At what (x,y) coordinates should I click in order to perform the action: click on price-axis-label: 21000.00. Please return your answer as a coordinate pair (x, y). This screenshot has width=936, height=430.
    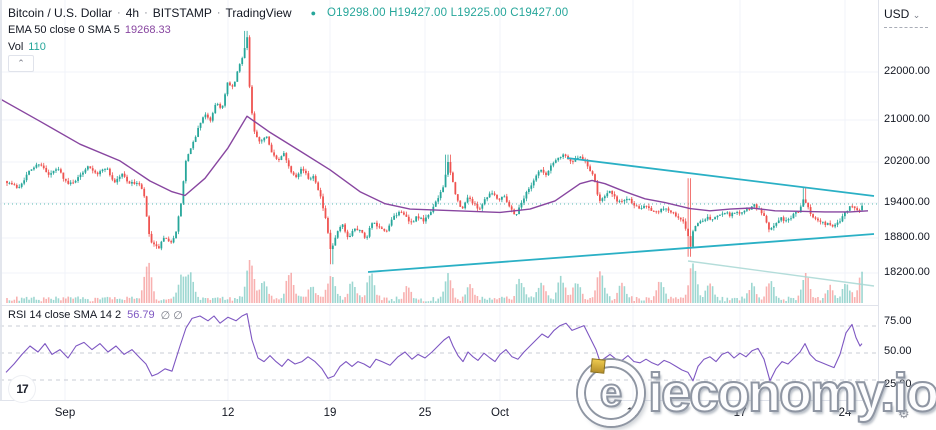
    Looking at the image, I should click on (907, 119).